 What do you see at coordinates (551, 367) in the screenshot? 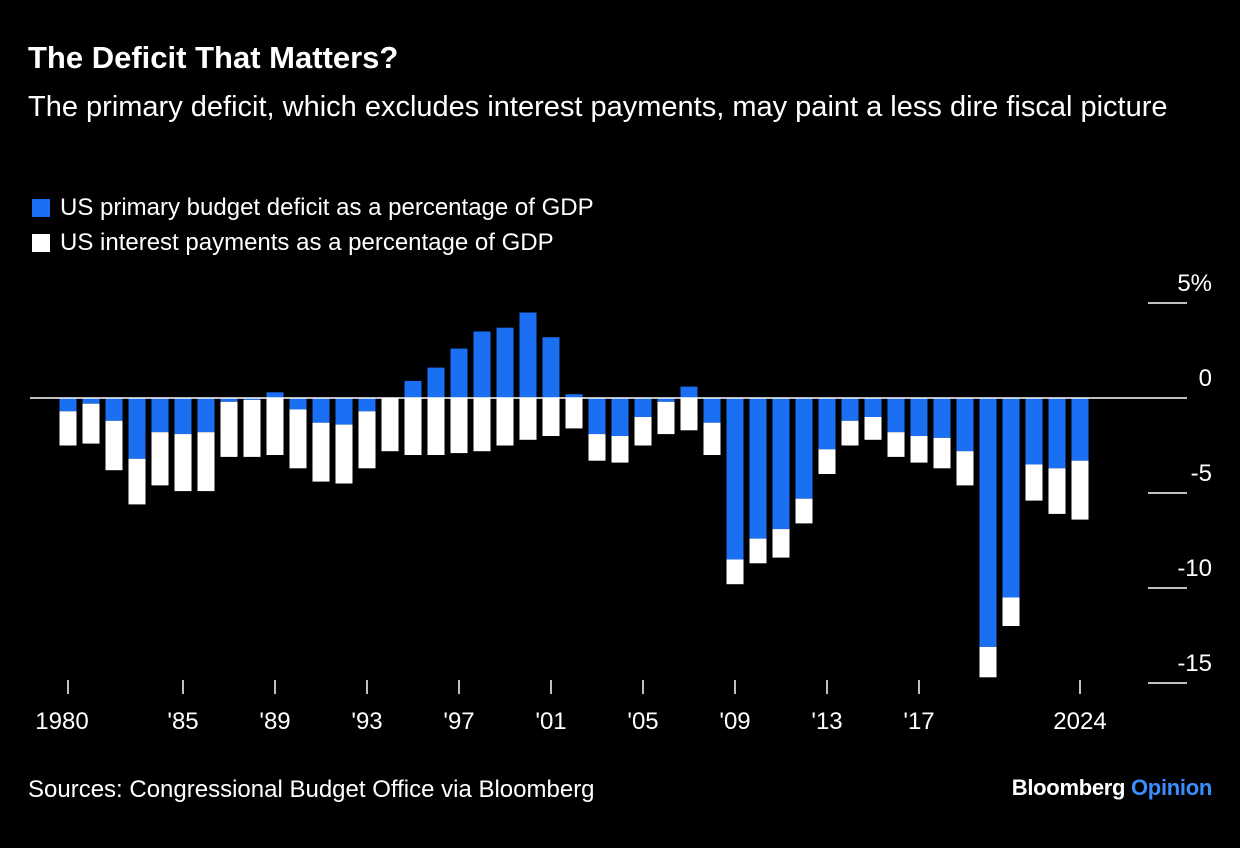
I see `bar-primary-2001` at bounding box center [551, 367].